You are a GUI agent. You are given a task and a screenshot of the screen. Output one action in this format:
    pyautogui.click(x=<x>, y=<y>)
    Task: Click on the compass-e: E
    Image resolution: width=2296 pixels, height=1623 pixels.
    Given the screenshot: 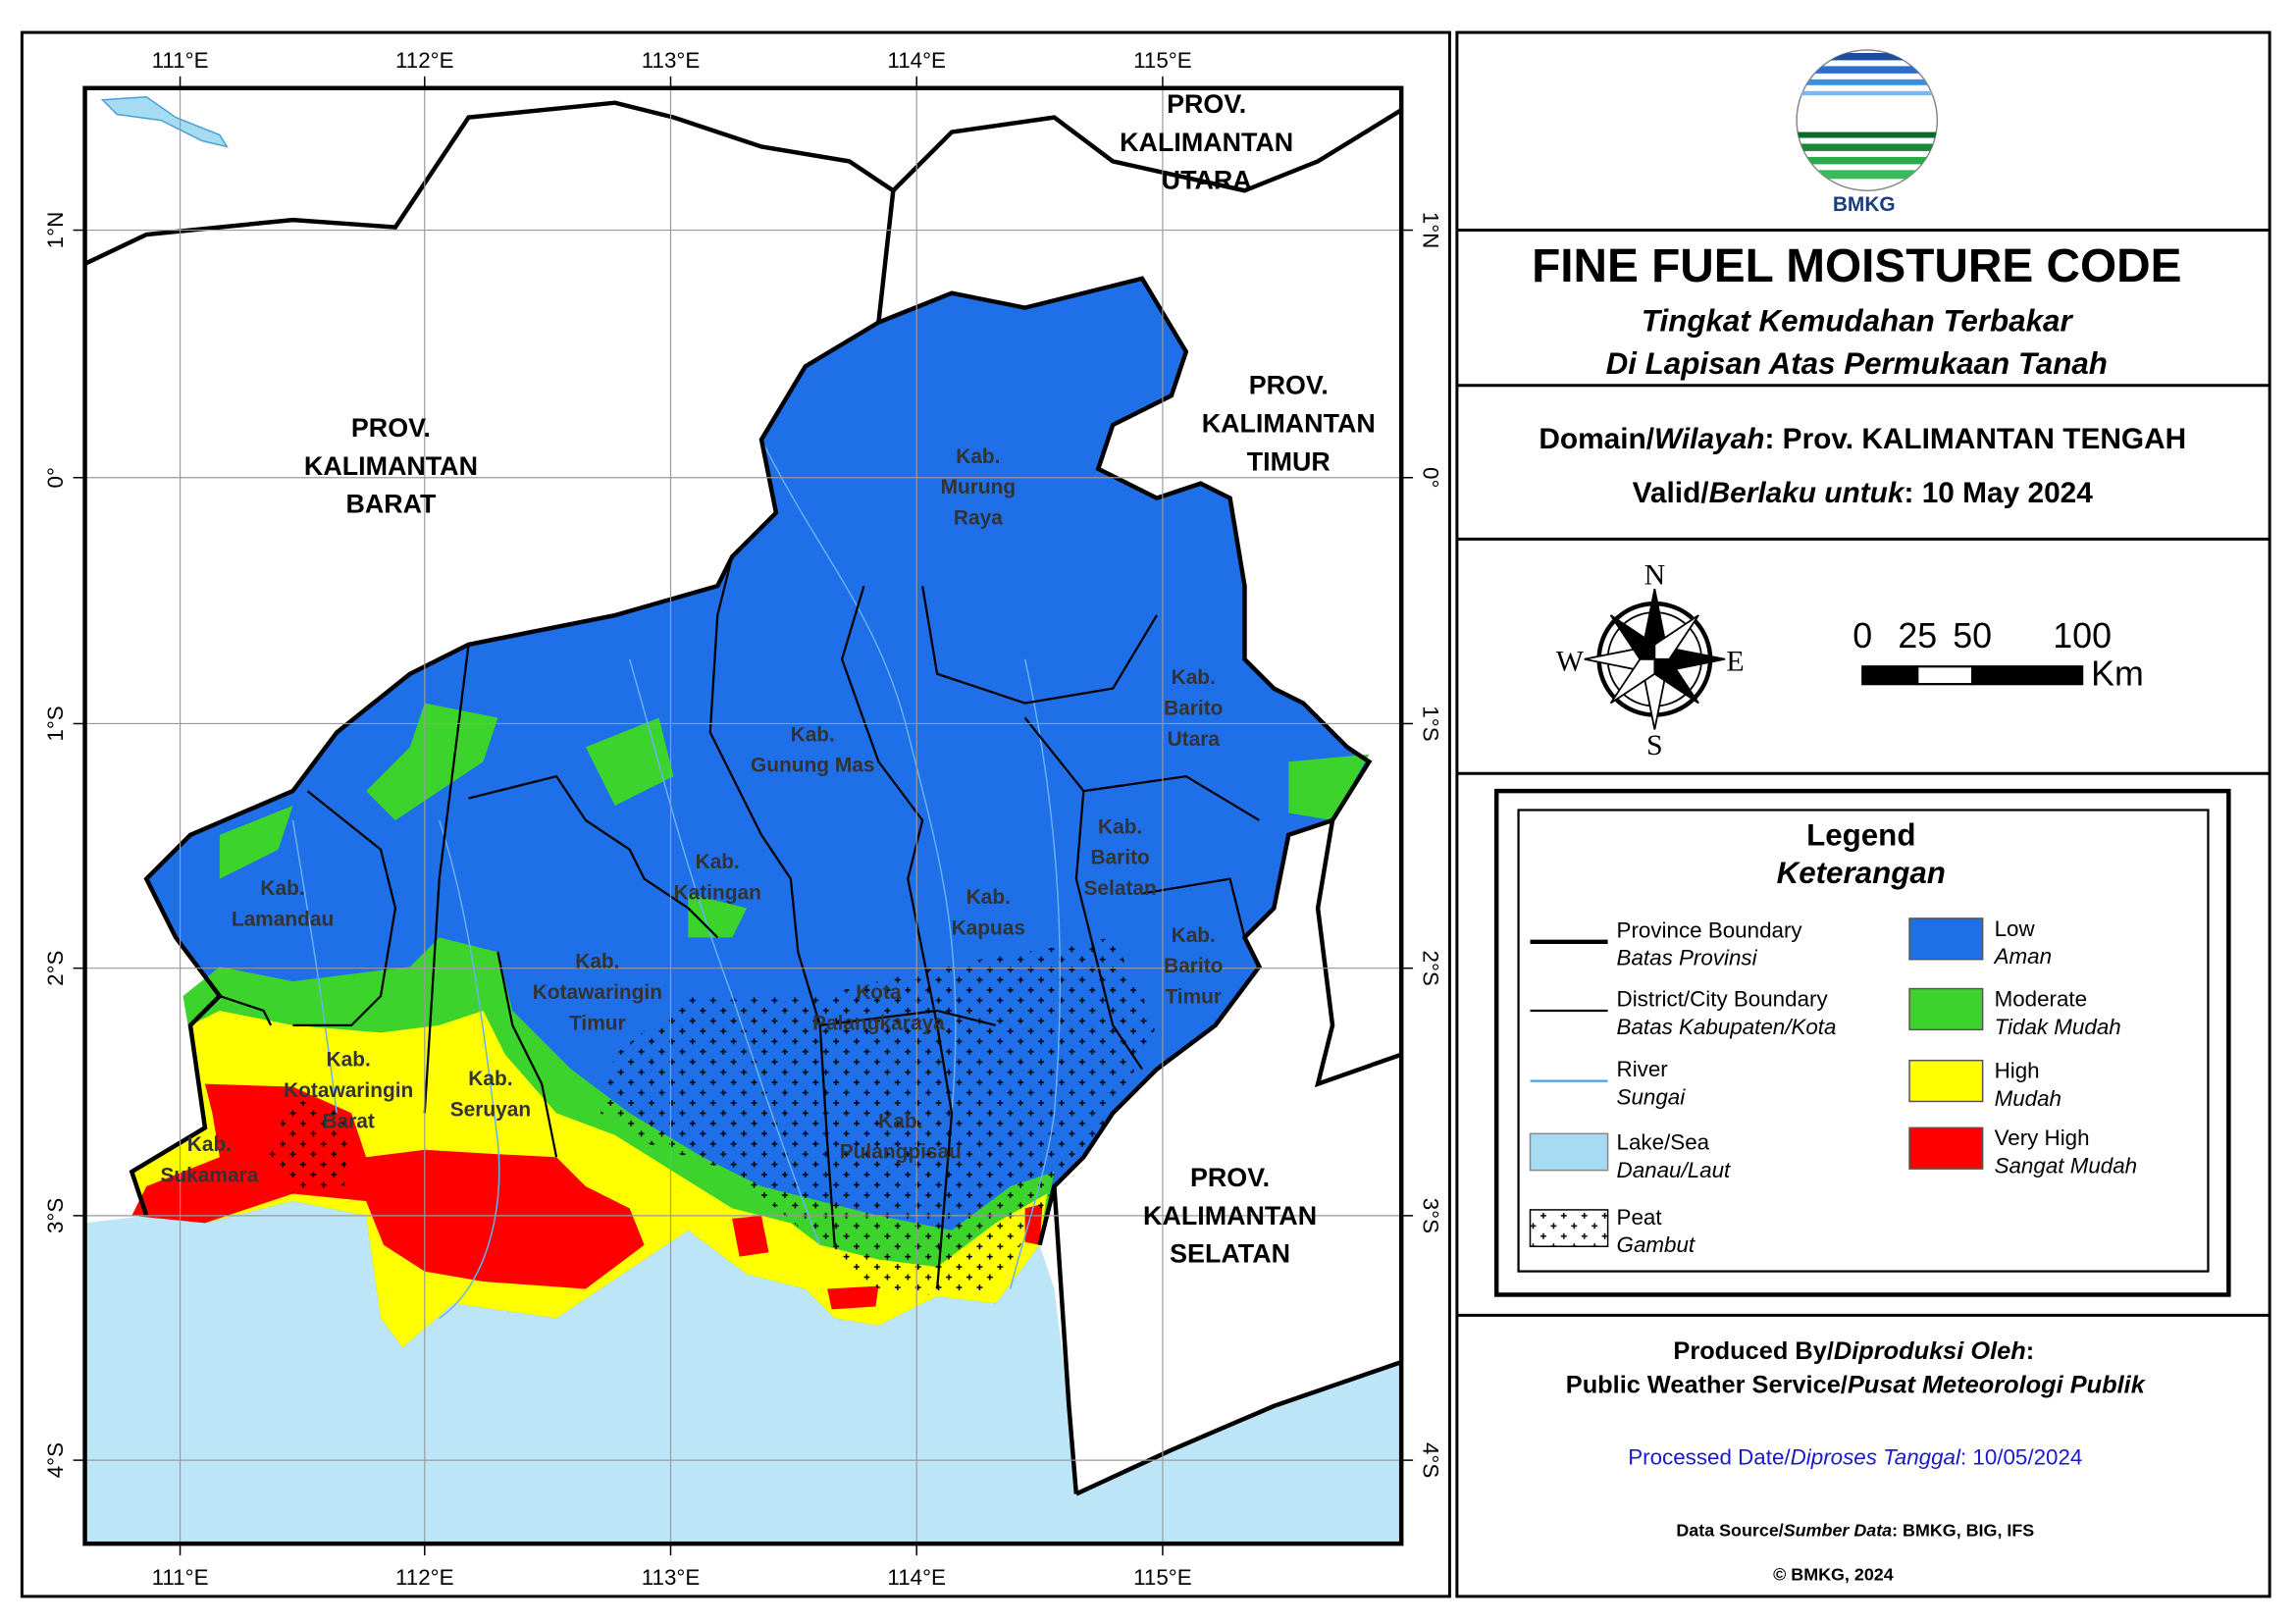 What is the action you would take?
    pyautogui.click(x=1735, y=662)
    